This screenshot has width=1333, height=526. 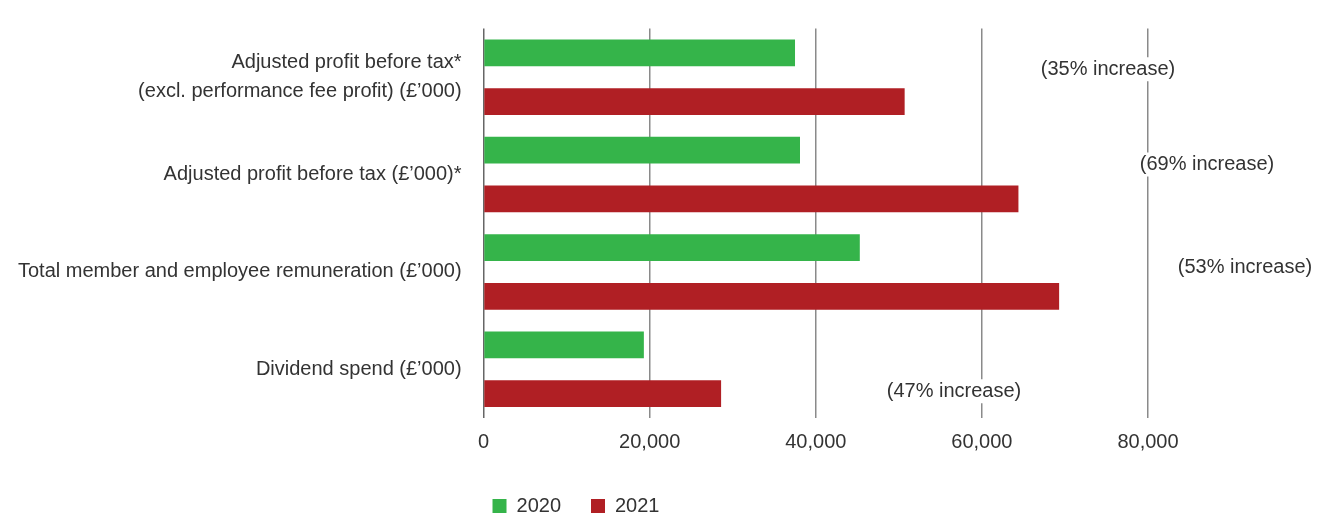 I want to click on text: (53% increase), so click(x=1245, y=266).